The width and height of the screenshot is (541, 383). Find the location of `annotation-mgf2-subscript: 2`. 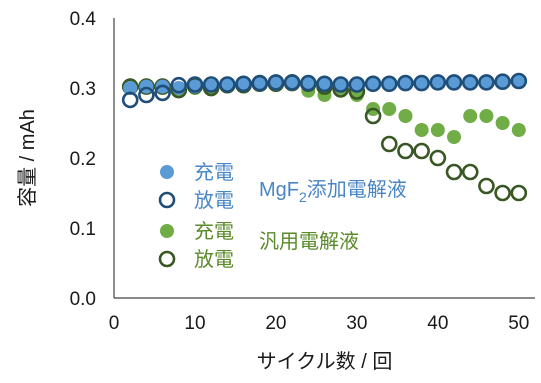

annotation-mgf2-subscript: 2 is located at coordinates (303, 197).